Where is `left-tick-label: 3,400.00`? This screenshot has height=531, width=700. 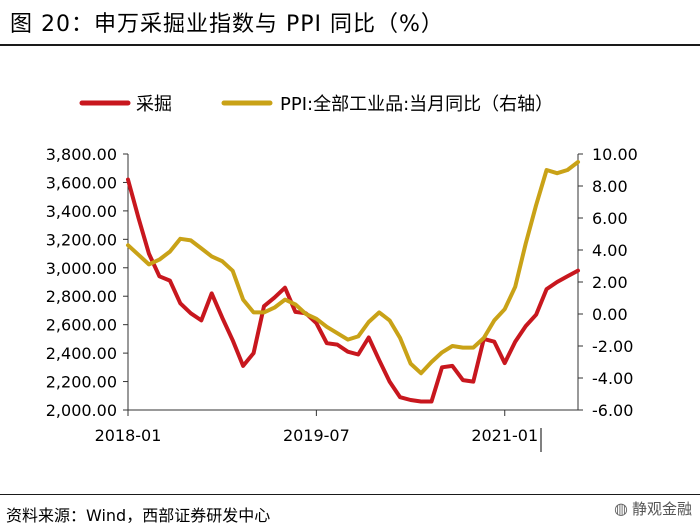 left-tick-label: 3,400.00 is located at coordinates (81, 211).